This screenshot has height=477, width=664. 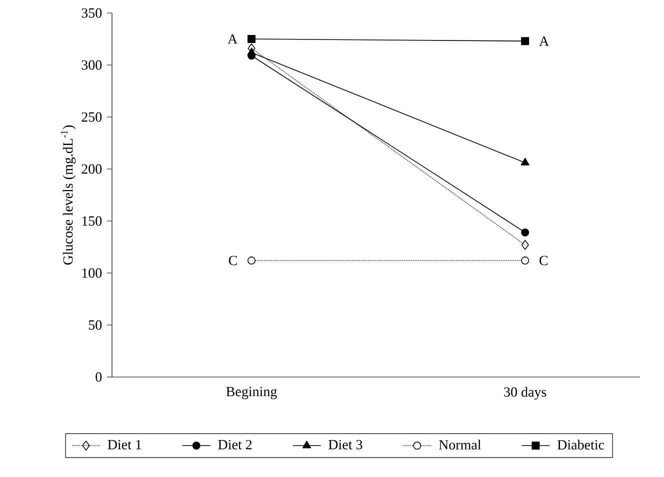 I want to click on y-tick-label: 0, so click(x=99, y=377).